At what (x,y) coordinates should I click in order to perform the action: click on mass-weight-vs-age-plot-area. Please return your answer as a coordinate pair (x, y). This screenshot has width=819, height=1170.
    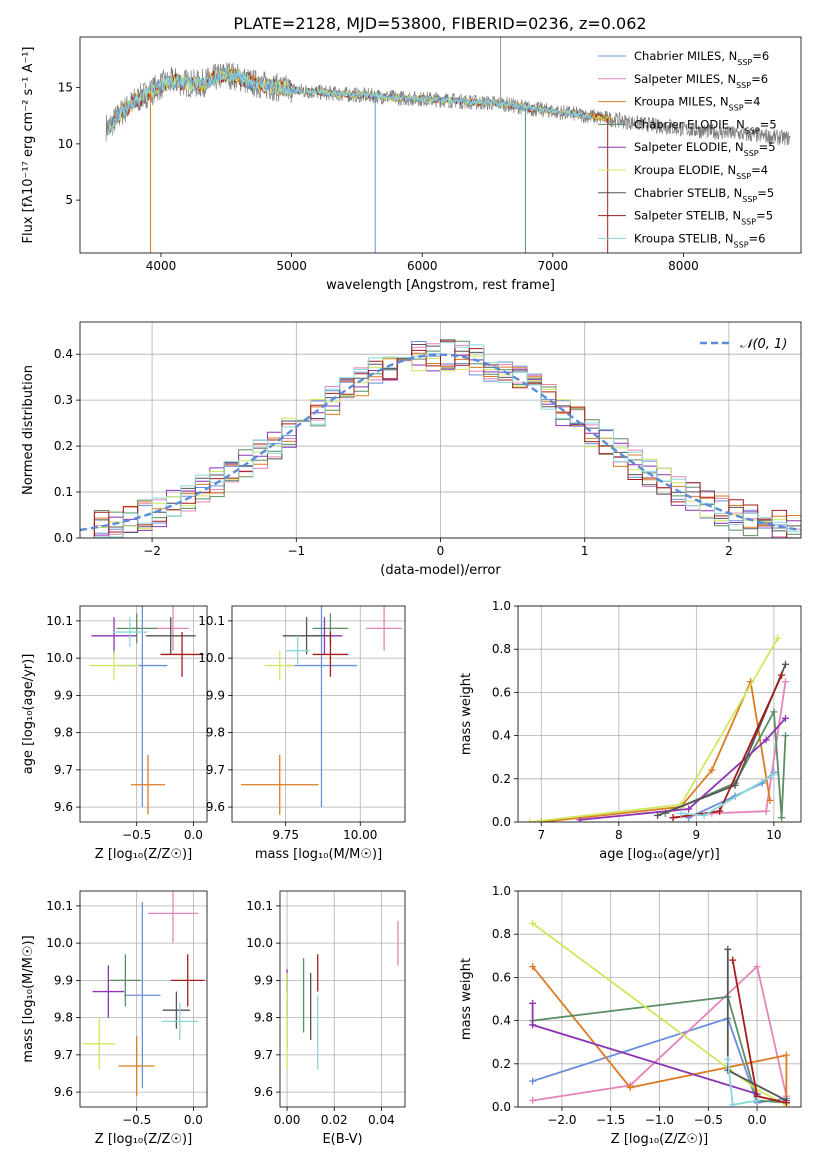
    Looking at the image, I should click on (657, 728).